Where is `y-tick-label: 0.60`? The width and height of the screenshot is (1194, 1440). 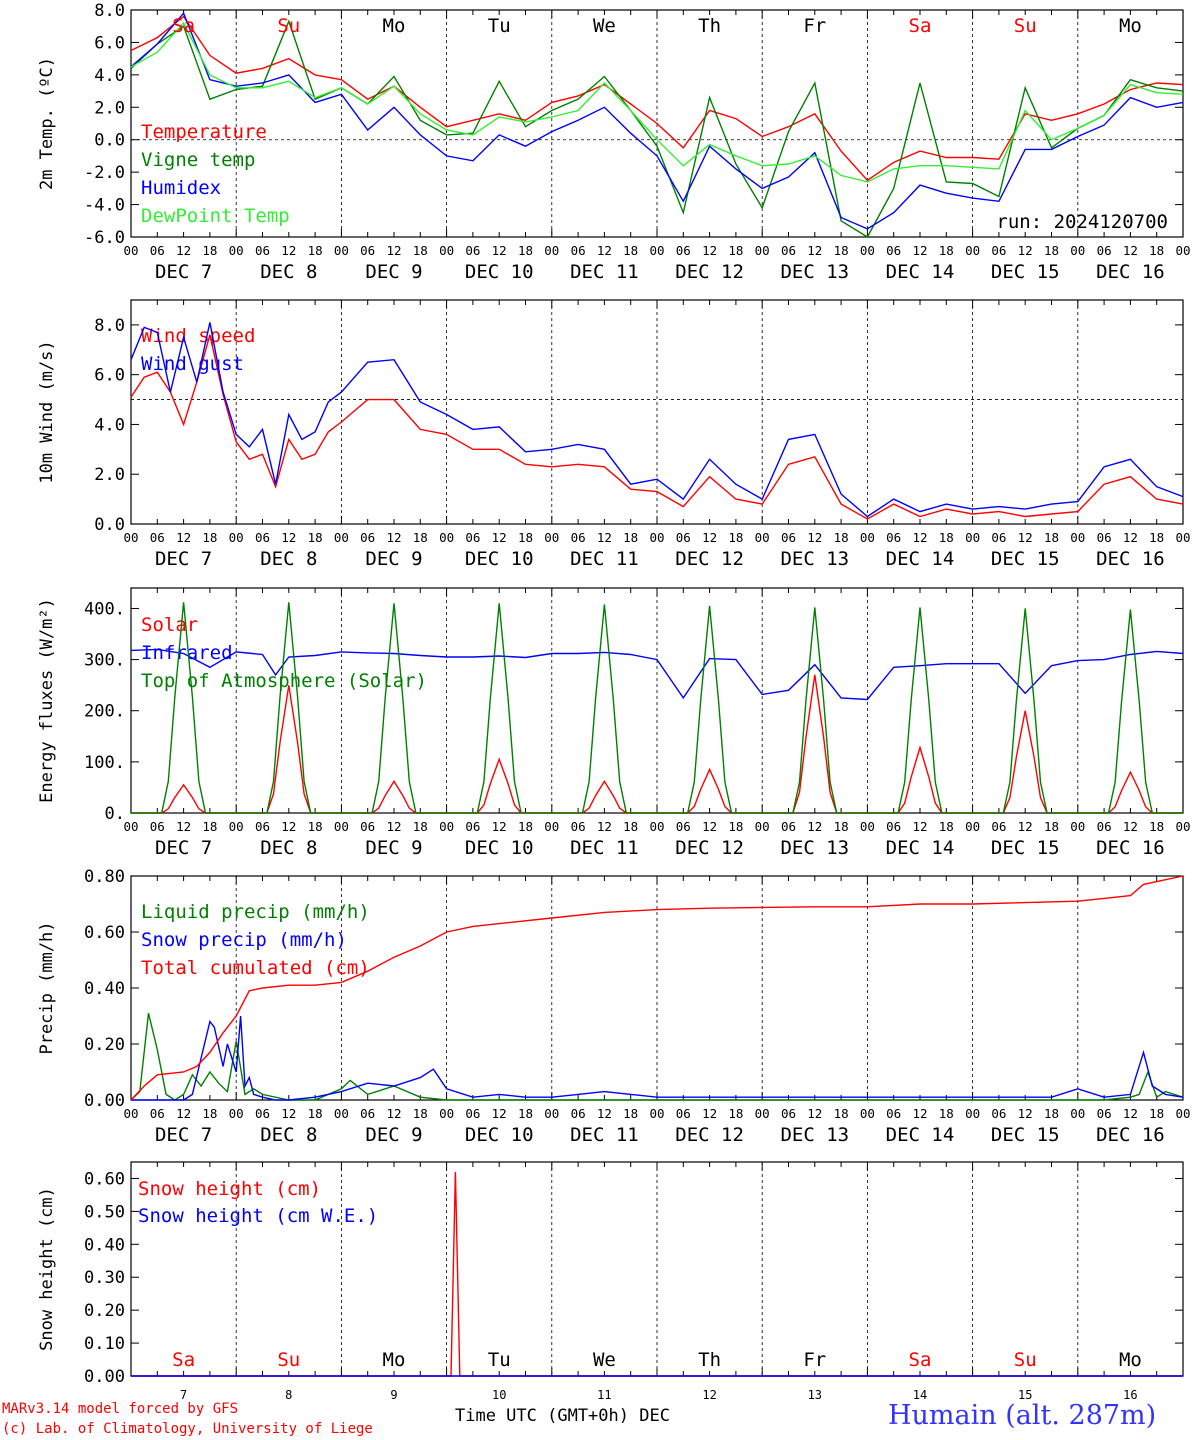 y-tick-label: 0.60 is located at coordinates (104, 1179).